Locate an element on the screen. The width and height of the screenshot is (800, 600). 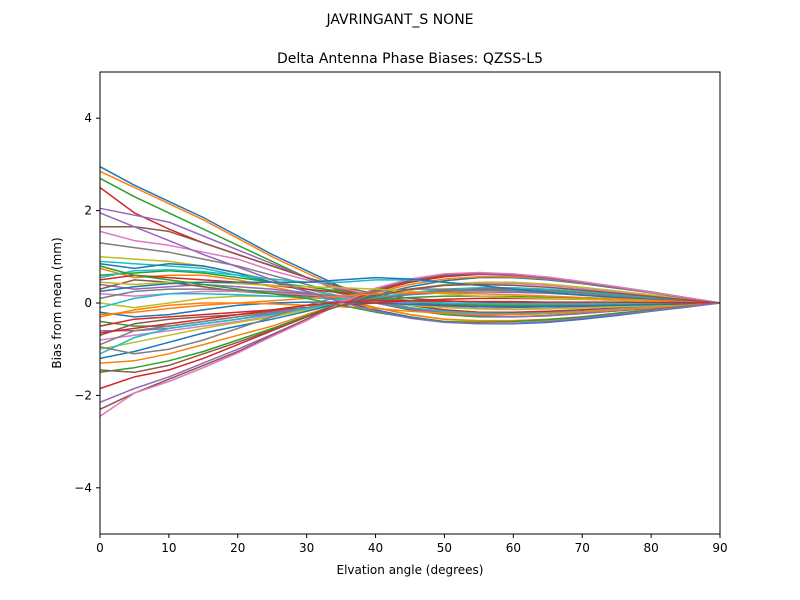
x-tick-label: 70 is located at coordinates (582, 548).